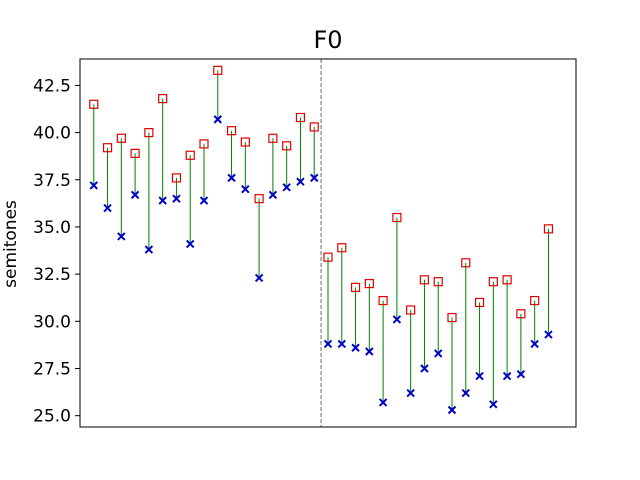  What do you see at coordinates (52, 275) in the screenshot?
I see `y-tick-label: 32.5` at bounding box center [52, 275].